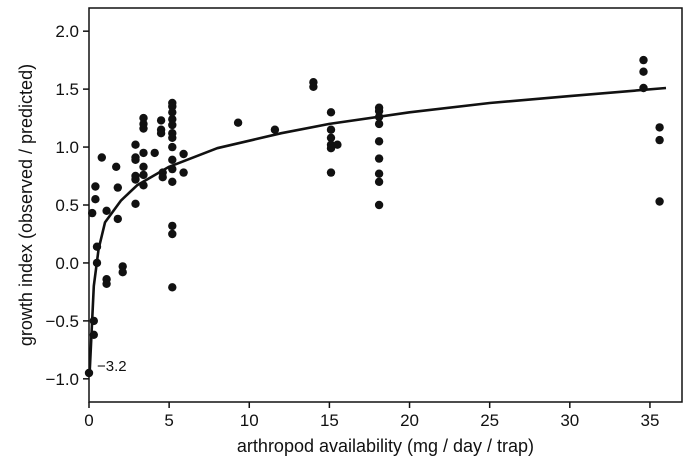 The image size is (692, 463). Describe the element at coordinates (649, 420) in the screenshot. I see `x-tick-label: 35` at that location.